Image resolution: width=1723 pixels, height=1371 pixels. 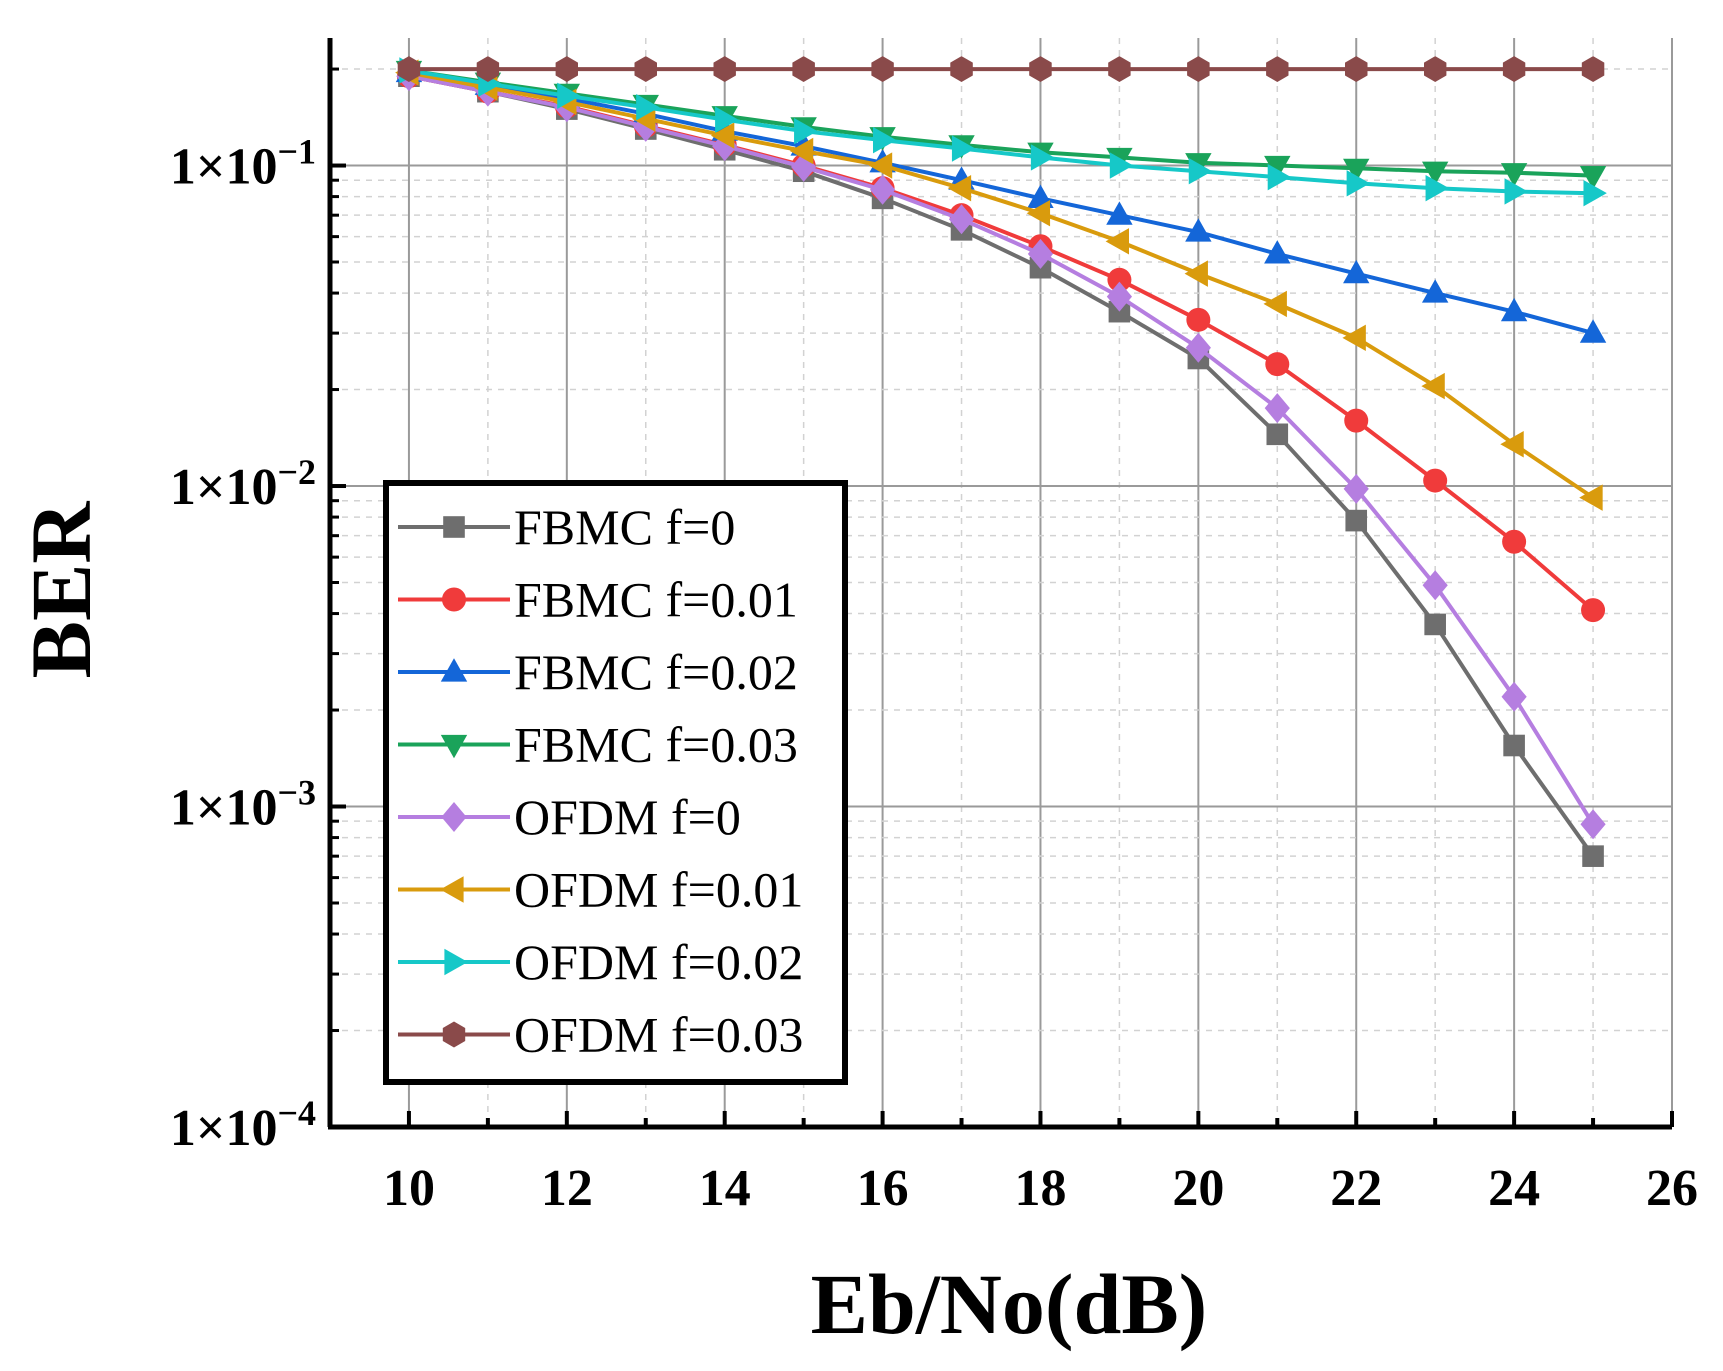 What do you see at coordinates (243, 164) in the screenshot?
I see `y-tick-label: 1×10⁻¹` at bounding box center [243, 164].